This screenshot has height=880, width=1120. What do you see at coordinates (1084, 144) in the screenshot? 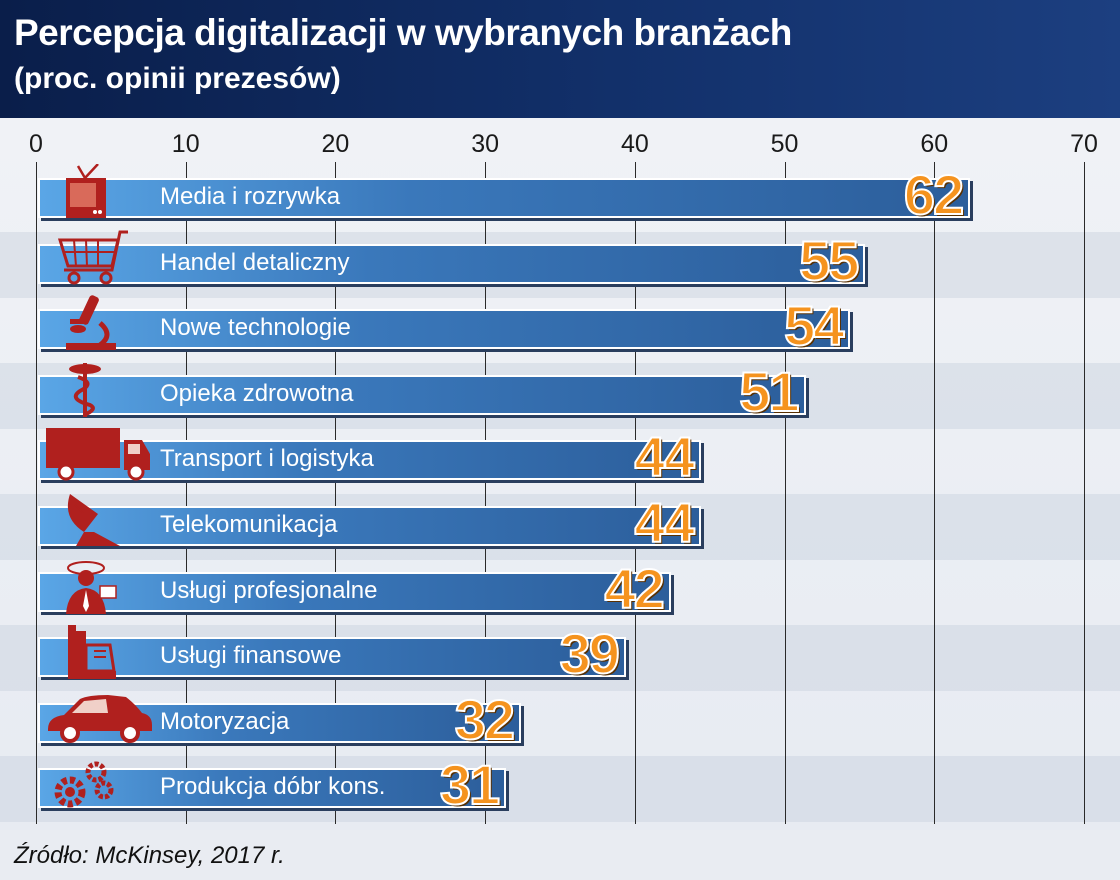
I see `x-tick-label: 70` at bounding box center [1084, 144].